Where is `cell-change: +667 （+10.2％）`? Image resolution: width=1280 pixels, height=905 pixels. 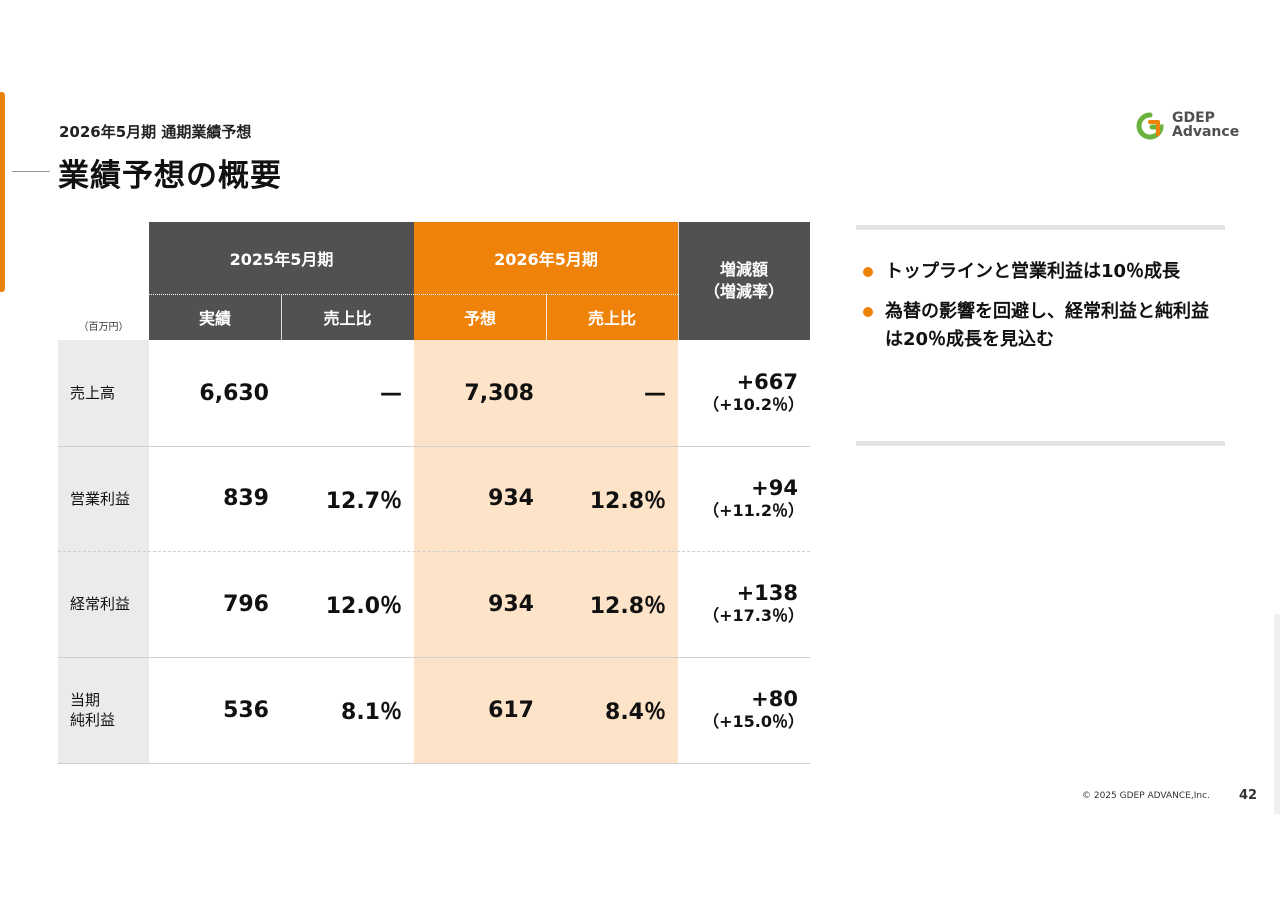
cell-change: +667 （+10.2％） is located at coordinates (744, 393).